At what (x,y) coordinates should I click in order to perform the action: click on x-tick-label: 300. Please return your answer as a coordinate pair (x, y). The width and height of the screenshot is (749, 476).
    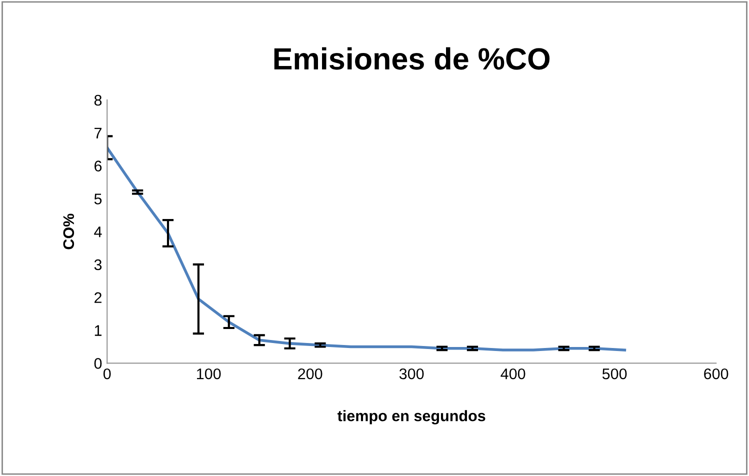
    Looking at the image, I should click on (411, 374).